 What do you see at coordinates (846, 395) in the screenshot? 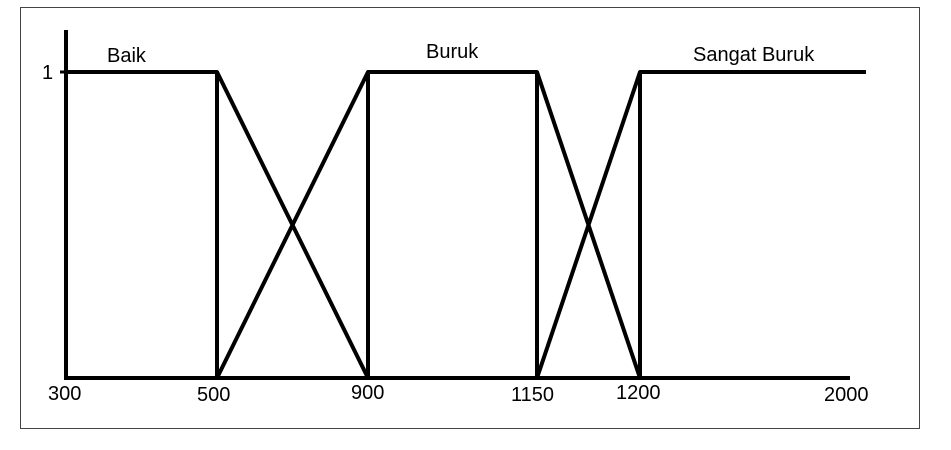
I see `x-tick-label-2000: 2000` at bounding box center [846, 395].